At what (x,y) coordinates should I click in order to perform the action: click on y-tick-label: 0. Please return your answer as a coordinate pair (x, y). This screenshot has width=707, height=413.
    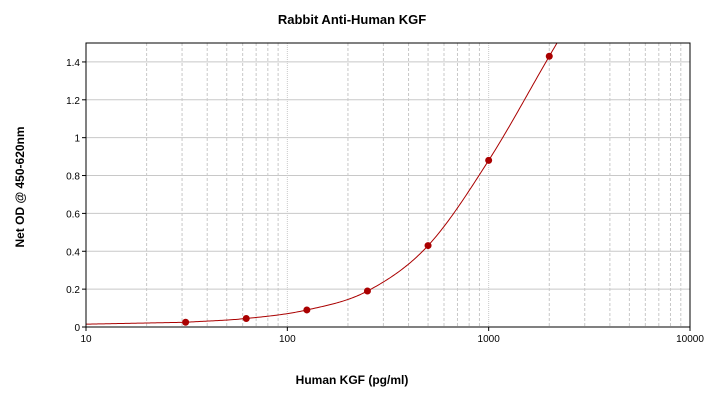
    Looking at the image, I should click on (77, 328).